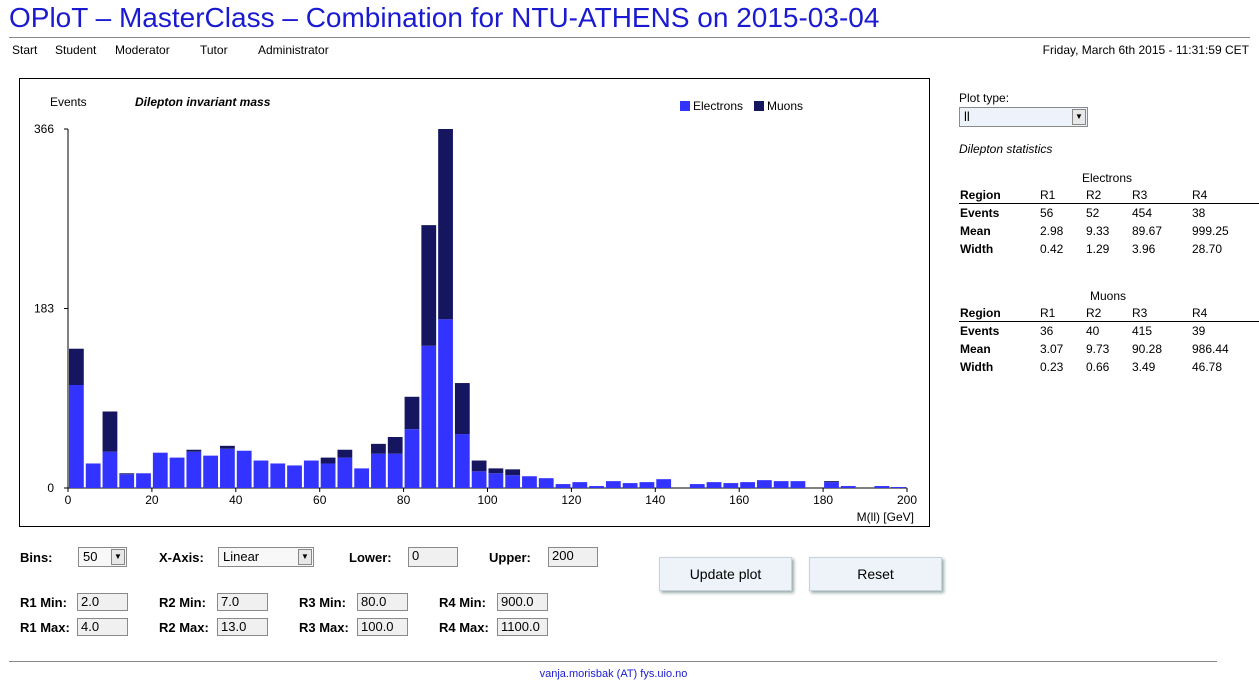 This screenshot has width=1259, height=687. What do you see at coordinates (50, 488) in the screenshot?
I see `y-tick-label: 0` at bounding box center [50, 488].